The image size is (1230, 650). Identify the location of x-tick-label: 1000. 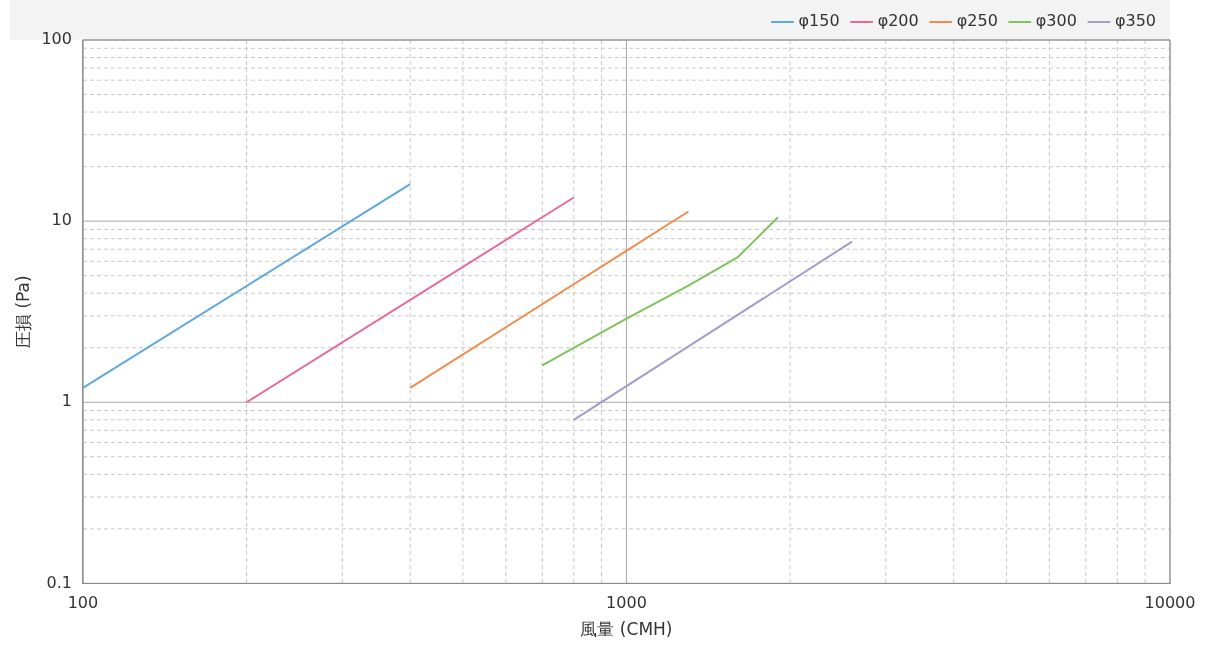
(626, 603).